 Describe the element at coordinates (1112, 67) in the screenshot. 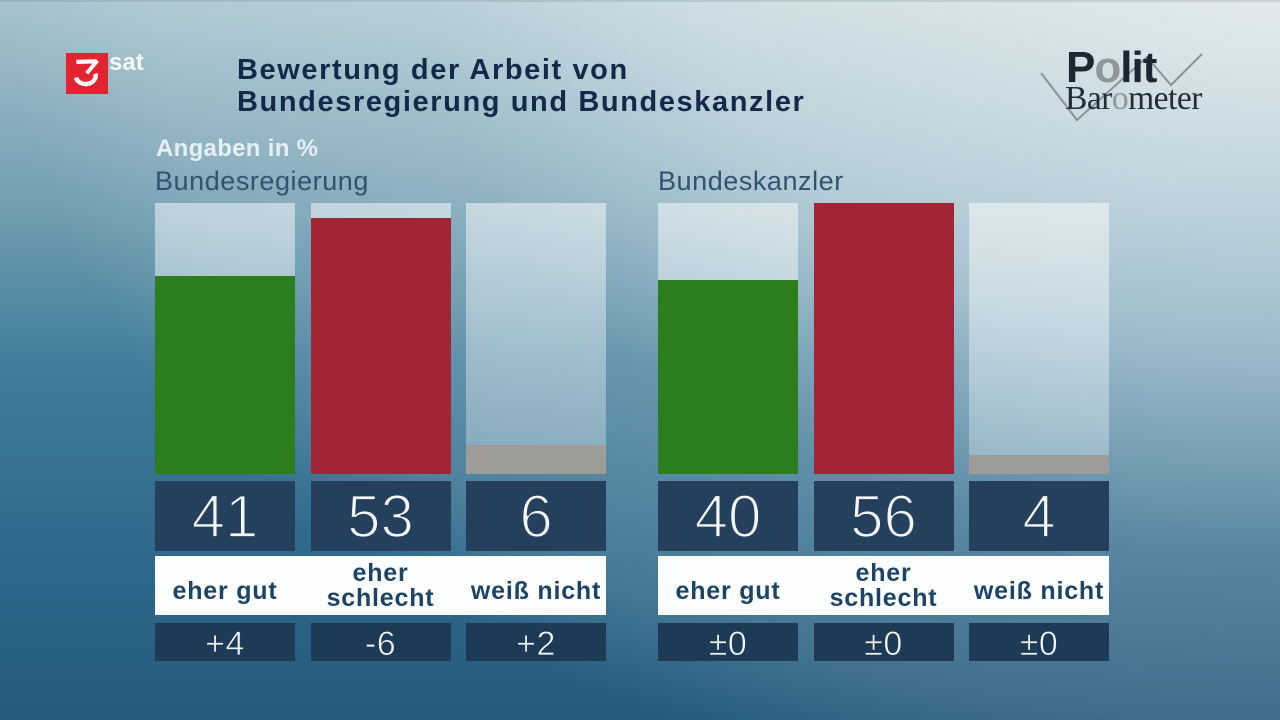

I see `svg-text: Polit` at that location.